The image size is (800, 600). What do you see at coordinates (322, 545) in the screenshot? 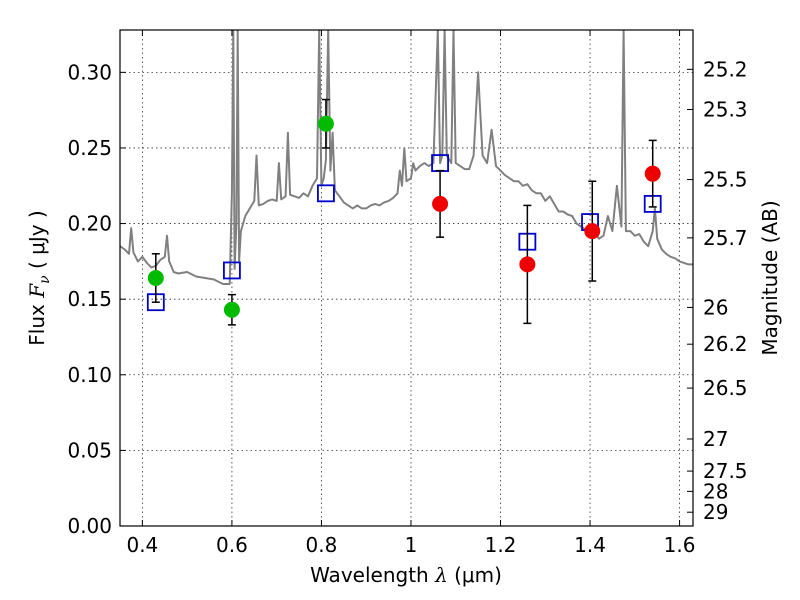
I see `x-tick-label: 0.8` at bounding box center [322, 545].